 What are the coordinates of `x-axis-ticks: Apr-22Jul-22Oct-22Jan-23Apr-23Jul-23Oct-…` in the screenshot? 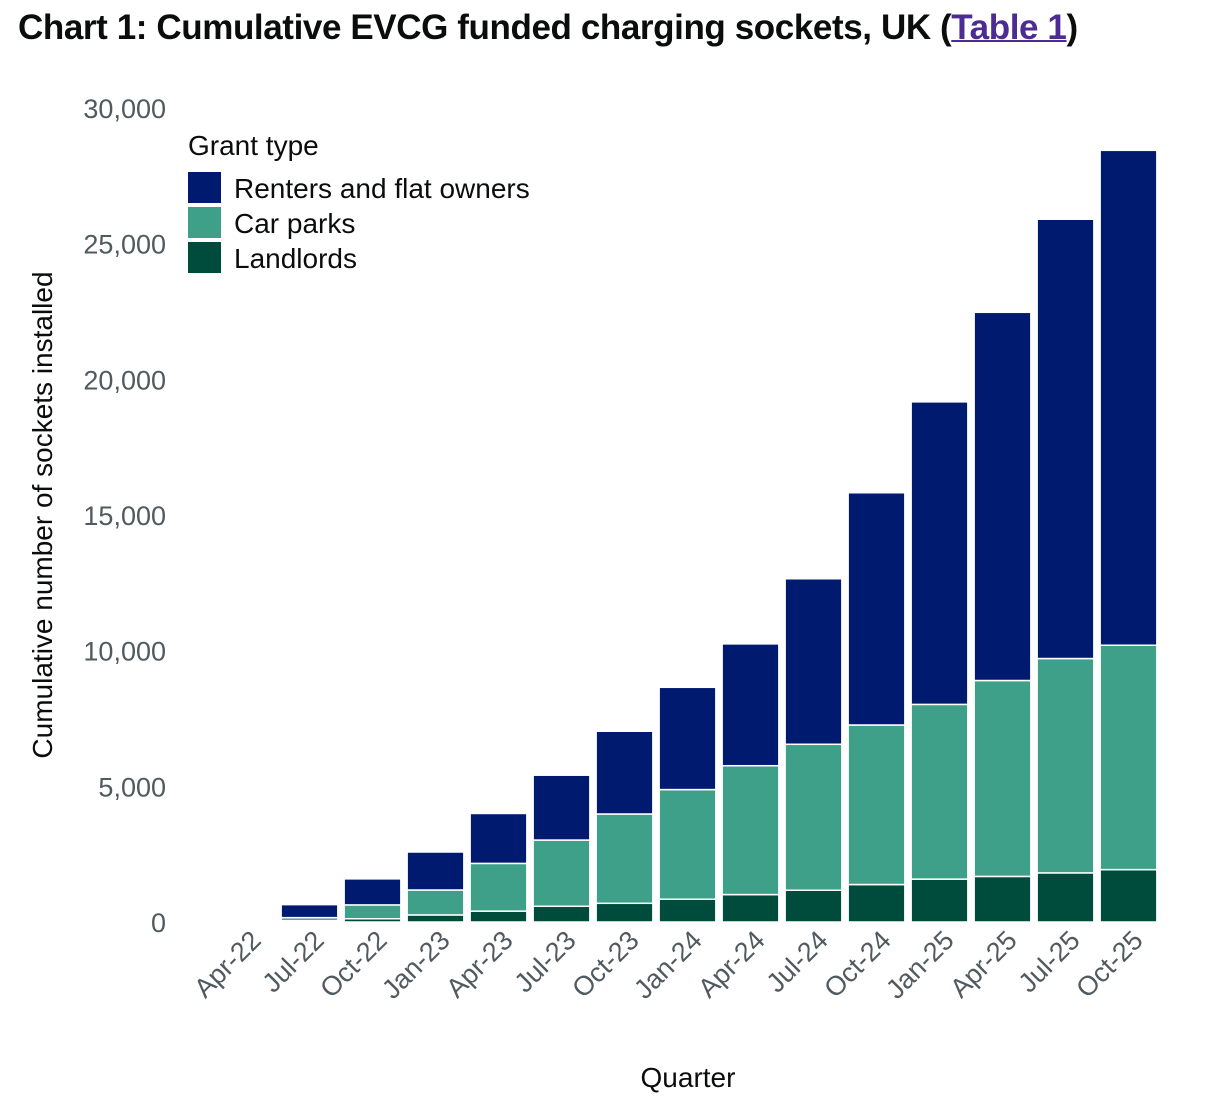 It's located at (668, 965).